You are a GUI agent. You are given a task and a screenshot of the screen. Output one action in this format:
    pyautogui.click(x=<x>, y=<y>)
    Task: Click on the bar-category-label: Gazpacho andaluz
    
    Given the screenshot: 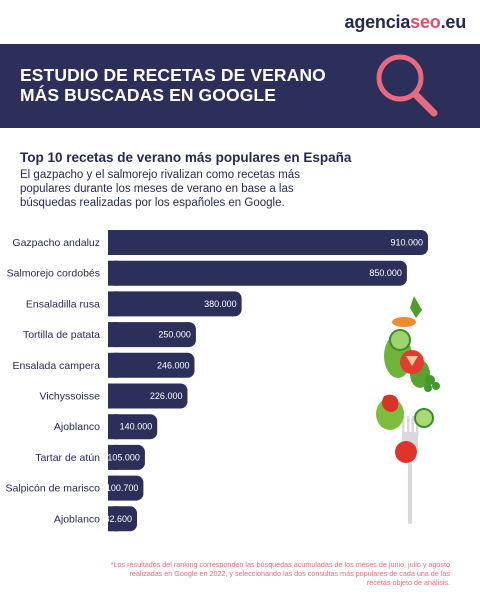 What is the action you would take?
    pyautogui.click(x=56, y=243)
    